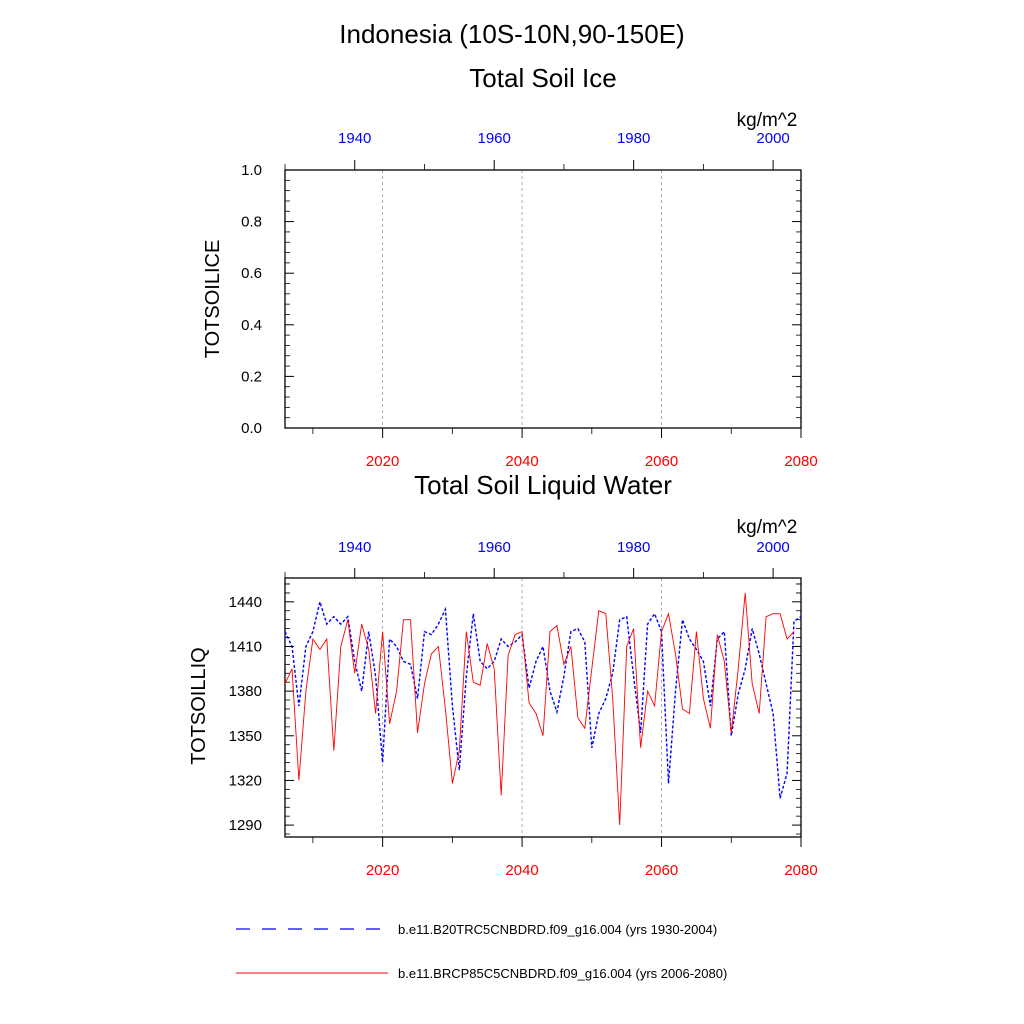 Image resolution: width=1024 pixels, height=1024 pixels. I want to click on y-tick-label: 0.4, so click(251, 325).